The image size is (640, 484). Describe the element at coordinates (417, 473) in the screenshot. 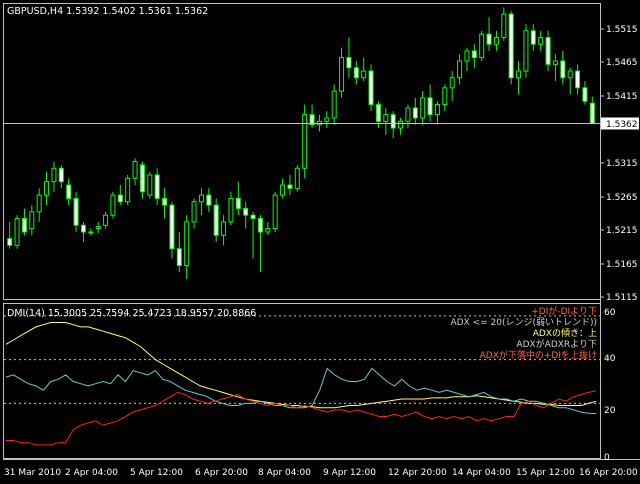

I see `time-tick-label: 12 Apr 20:00` at that location.